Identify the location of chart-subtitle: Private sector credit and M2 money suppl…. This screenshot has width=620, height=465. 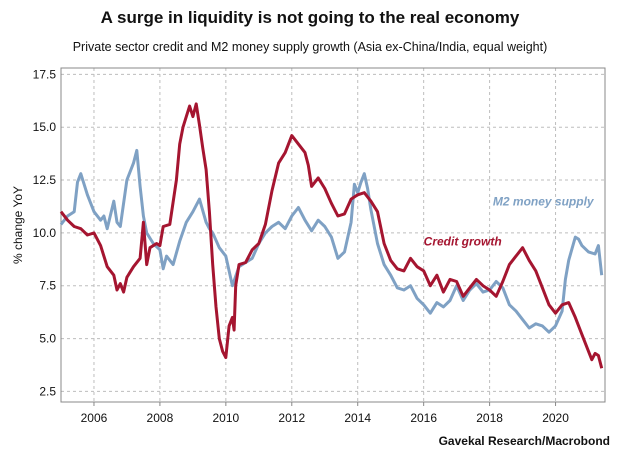
(310, 47).